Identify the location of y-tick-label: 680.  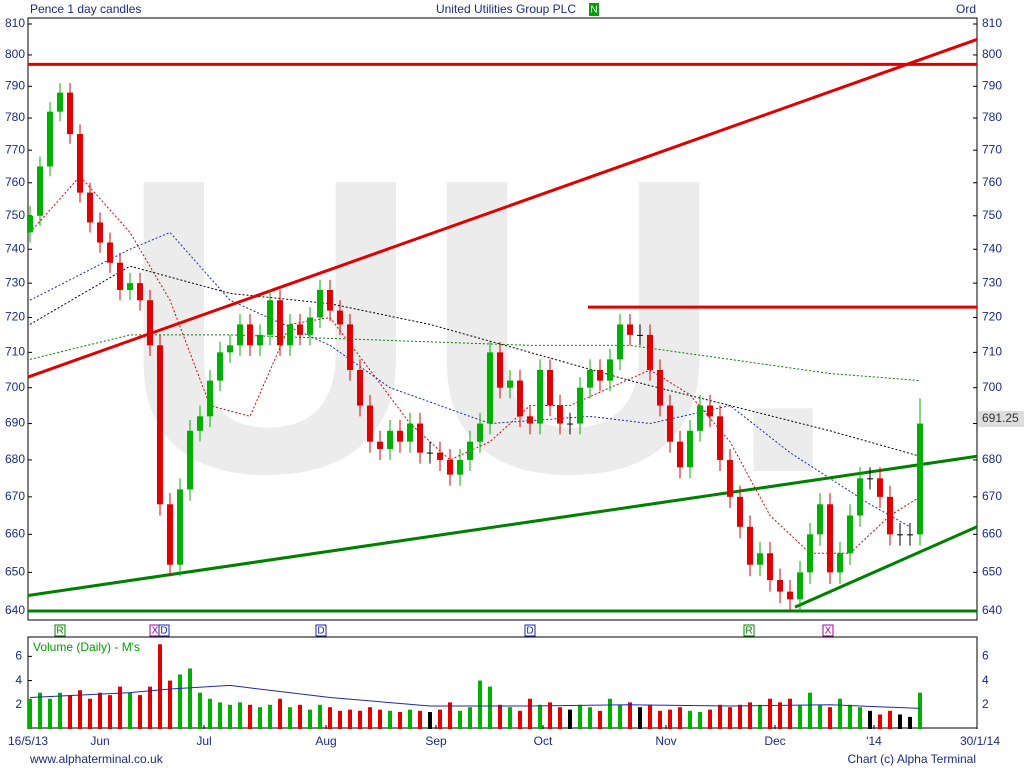
(15, 459).